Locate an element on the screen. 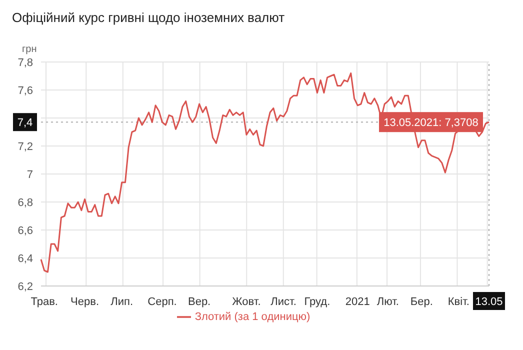 The width and height of the screenshot is (523, 350). y-tick-label: 6,2 is located at coordinates (25, 286).